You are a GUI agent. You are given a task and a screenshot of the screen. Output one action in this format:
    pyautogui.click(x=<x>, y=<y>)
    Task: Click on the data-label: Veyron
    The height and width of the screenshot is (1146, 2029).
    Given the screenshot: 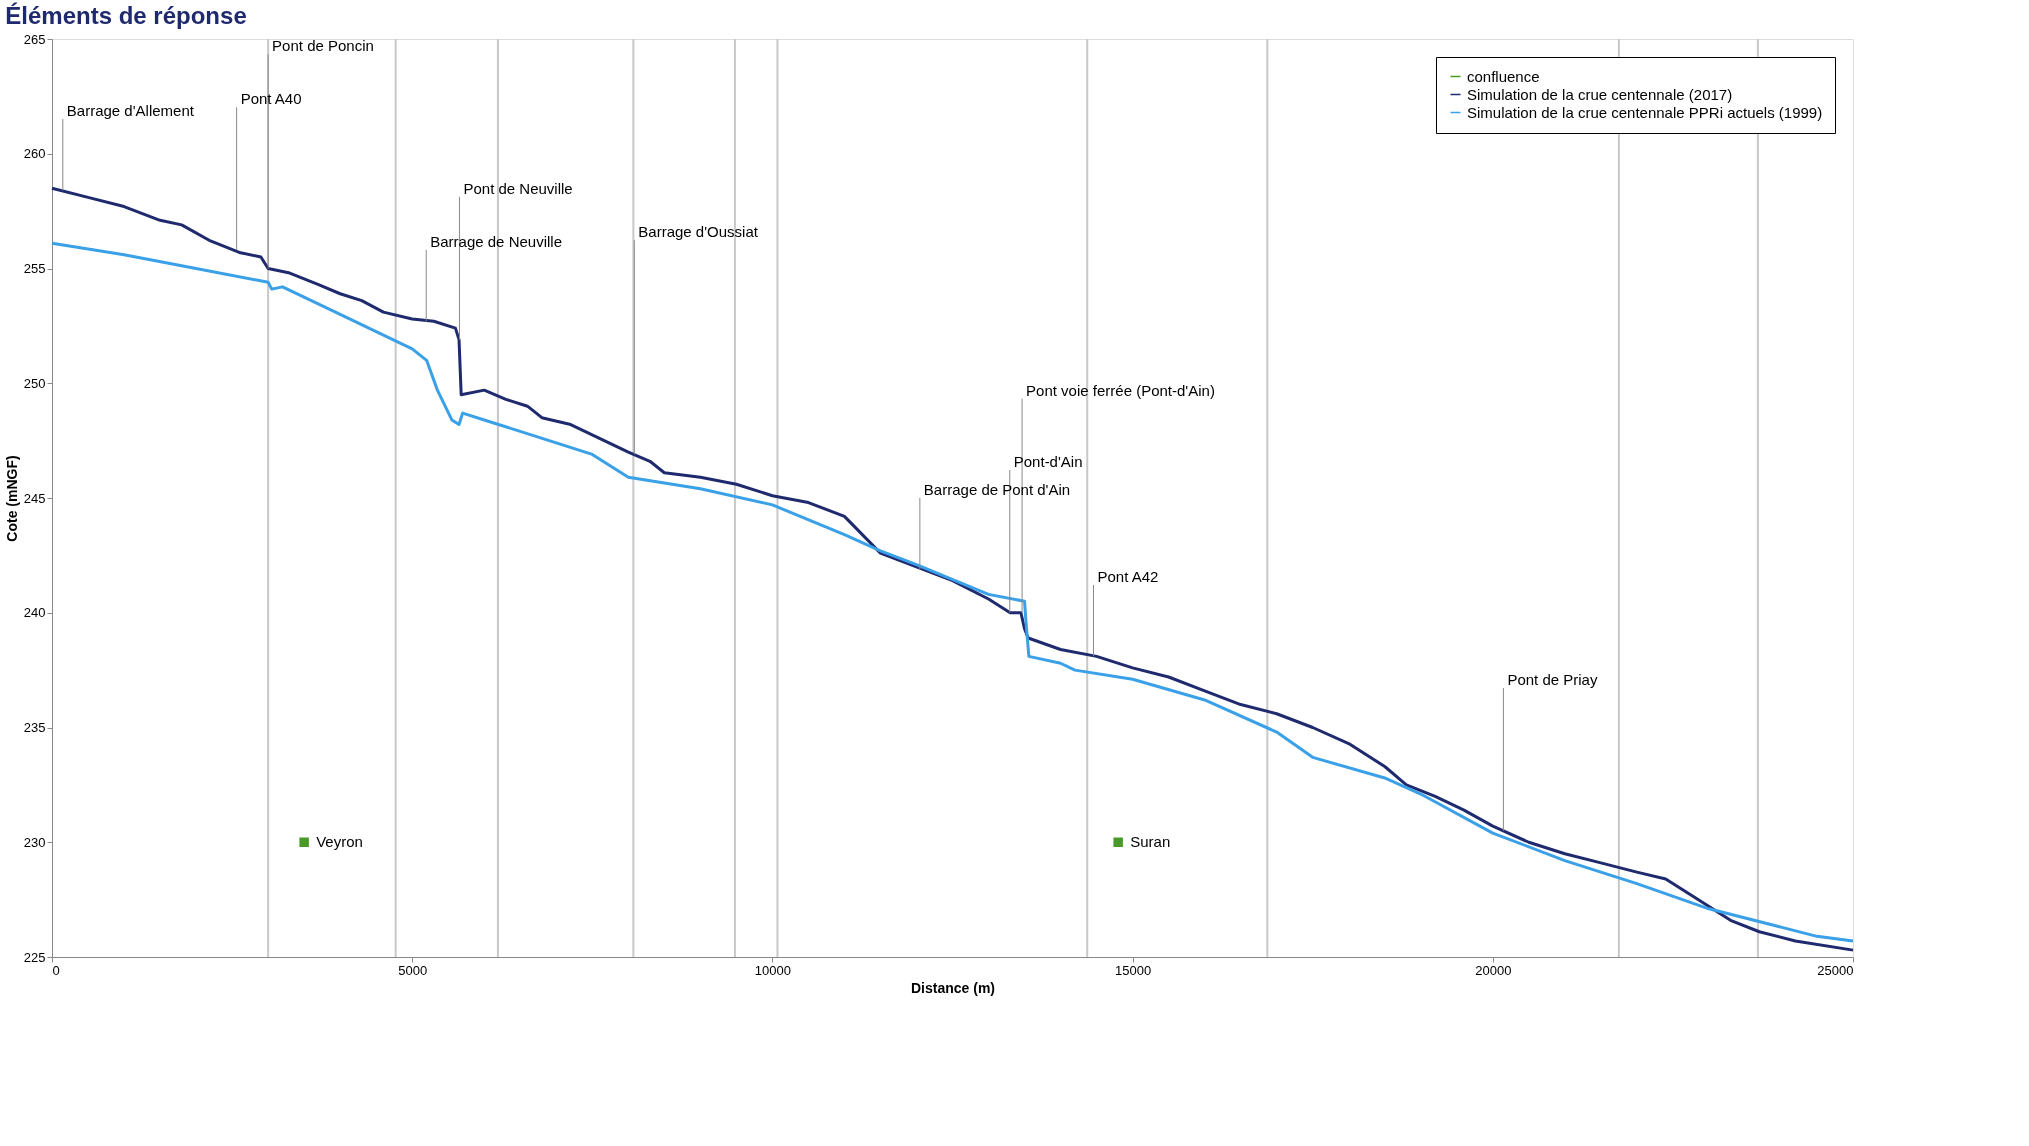 What is the action you would take?
    pyautogui.click(x=339, y=842)
    